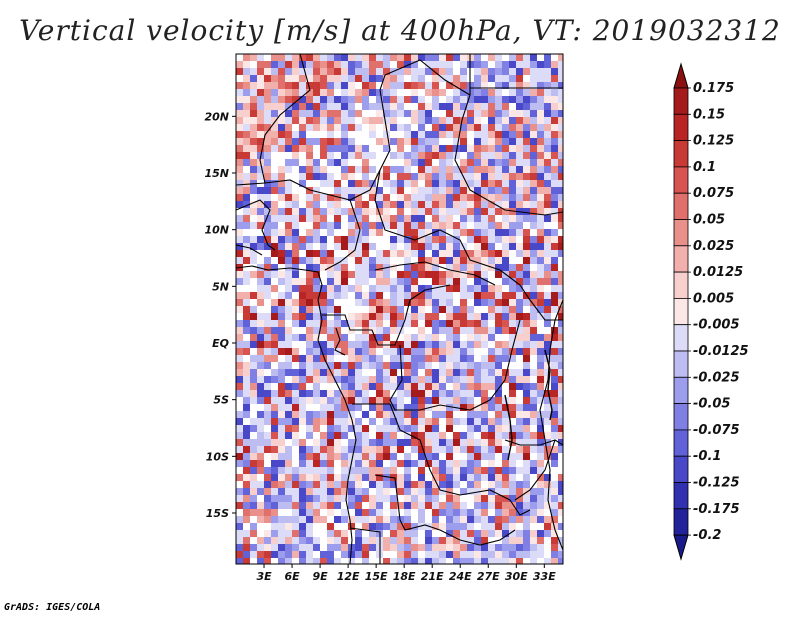  What do you see at coordinates (296, 414) in the screenshot?
I see `coastline-west-africa` at bounding box center [296, 414].